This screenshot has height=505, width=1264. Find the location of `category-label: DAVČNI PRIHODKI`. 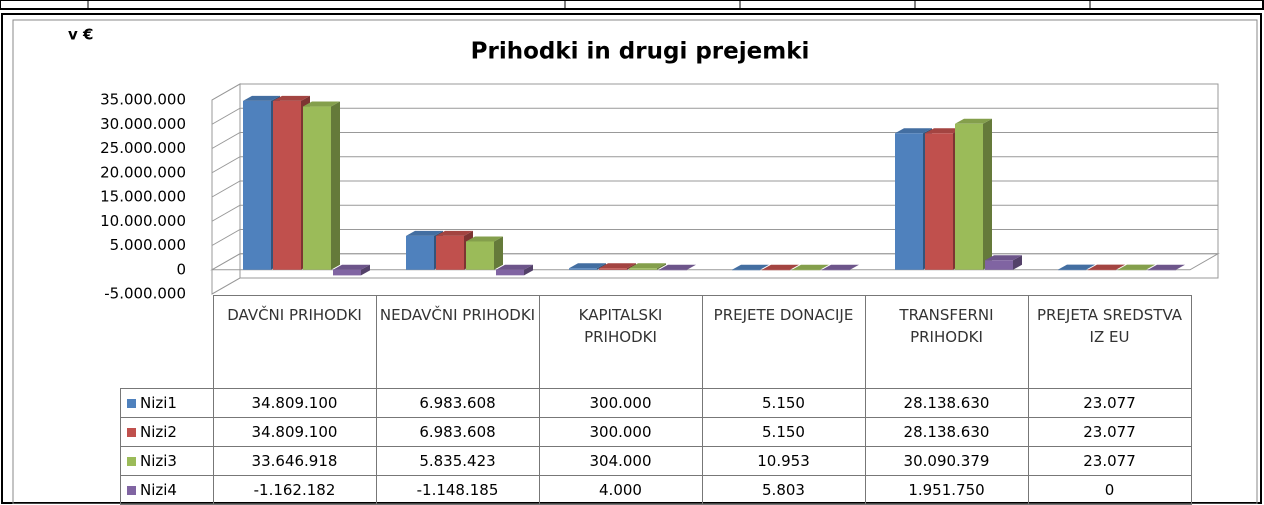

category-label: DAVČNI PRIHODKI is located at coordinates (294, 342).